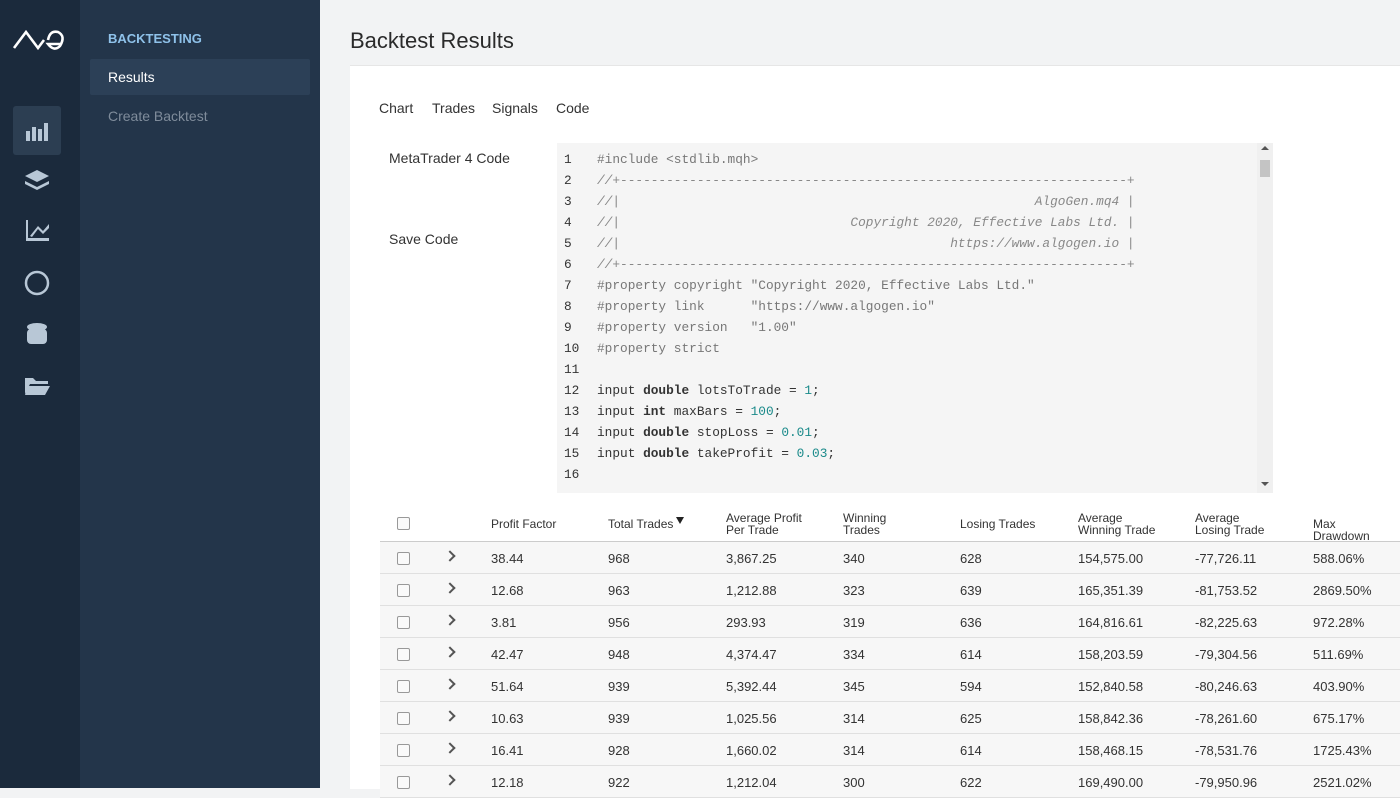  What do you see at coordinates (747, 390) in the screenshot?
I see `code-token: lotsToTrade =` at bounding box center [747, 390].